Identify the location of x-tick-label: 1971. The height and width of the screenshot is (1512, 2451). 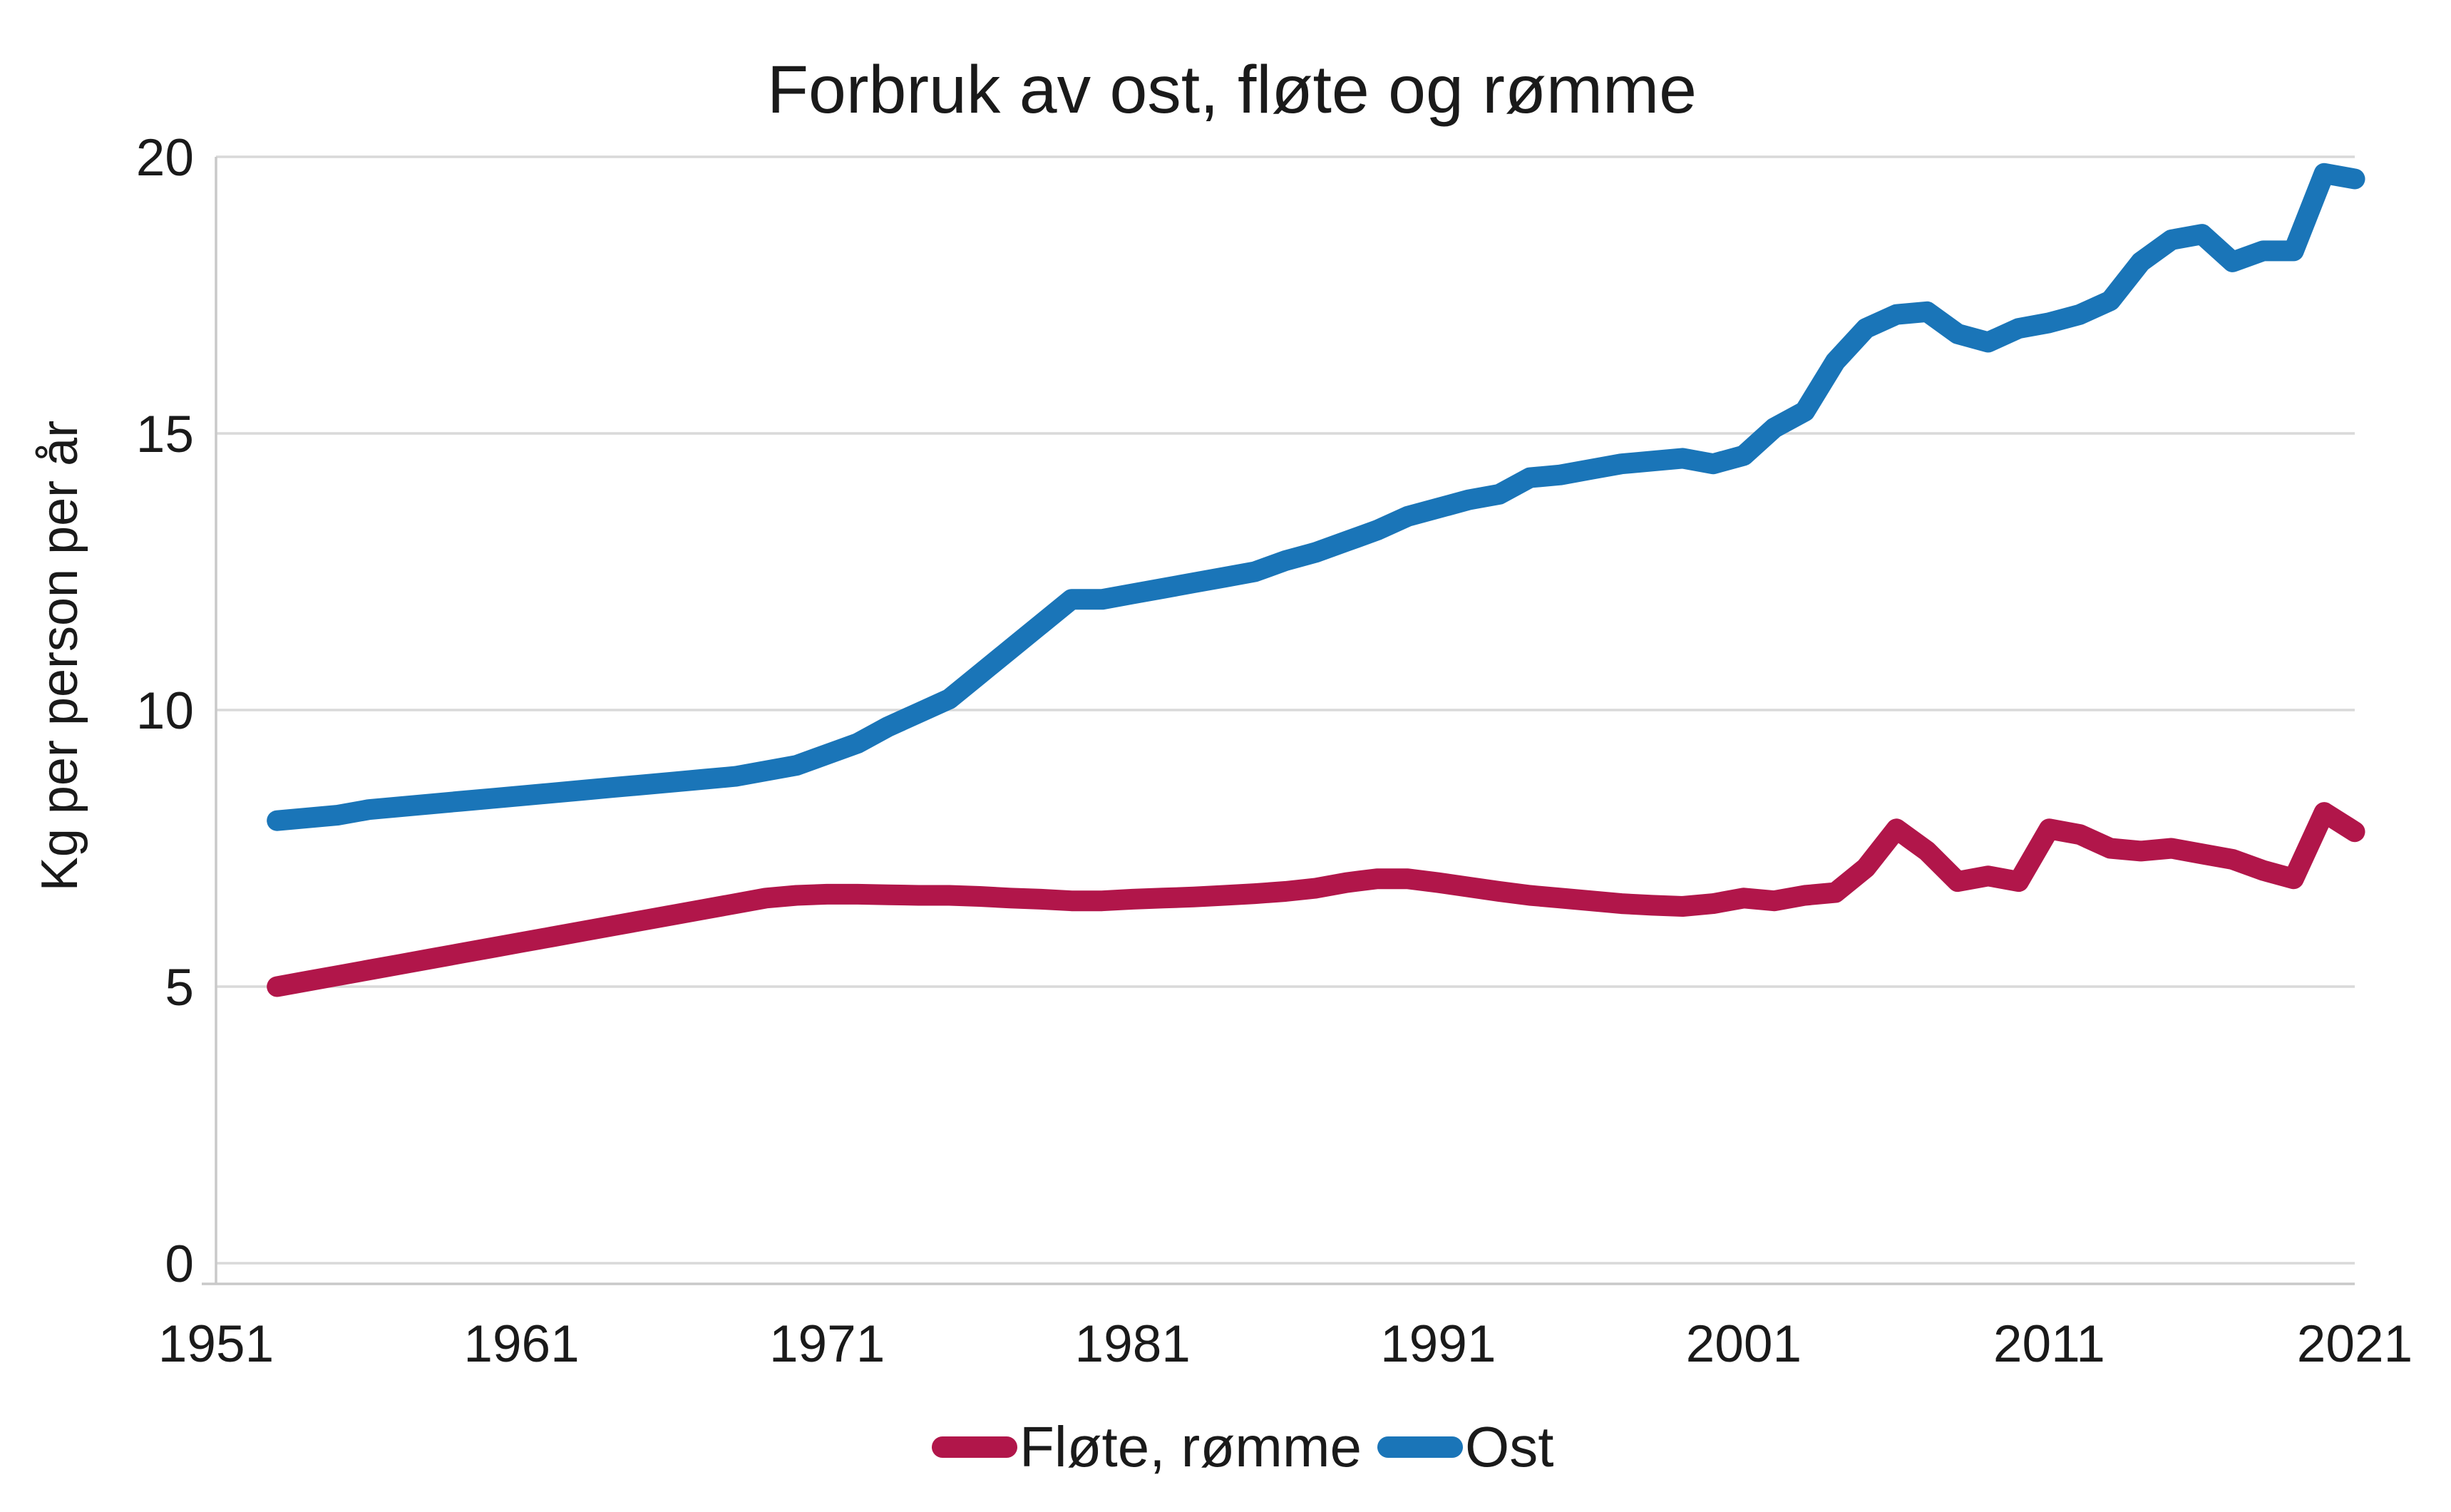
(827, 1344).